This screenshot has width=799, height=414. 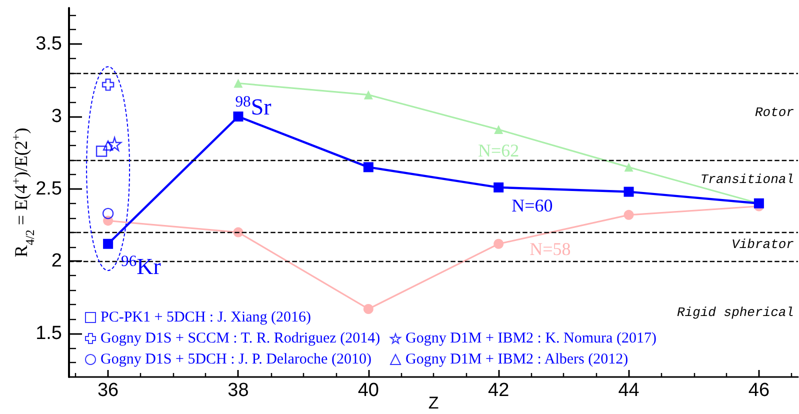 I want to click on x-tick-label: 38, so click(x=238, y=390).